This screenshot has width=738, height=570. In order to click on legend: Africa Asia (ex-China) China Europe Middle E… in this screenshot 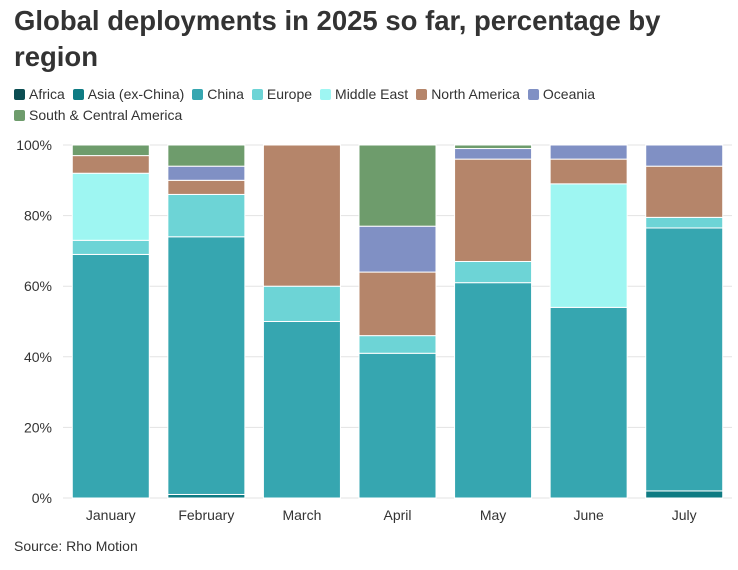, I will do `click(364, 105)`.